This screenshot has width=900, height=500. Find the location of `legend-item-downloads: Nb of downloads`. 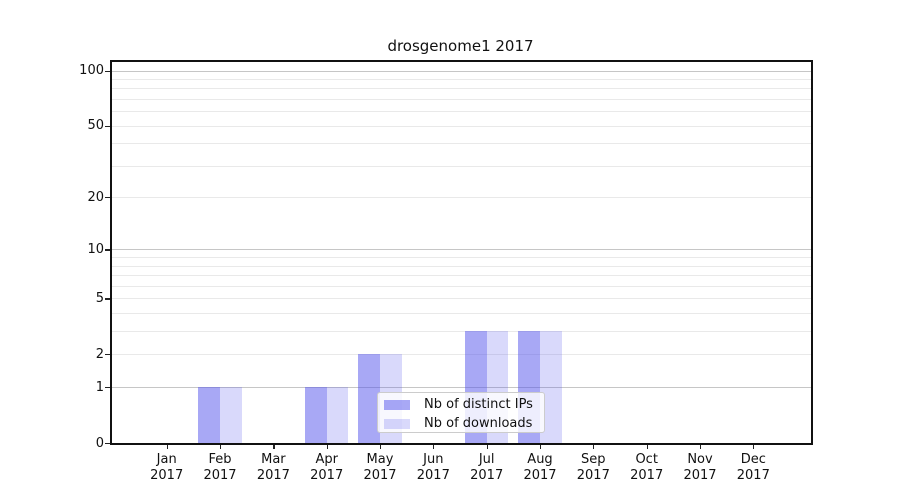

legend-item-downloads: Nb of downloads is located at coordinates (464, 424).